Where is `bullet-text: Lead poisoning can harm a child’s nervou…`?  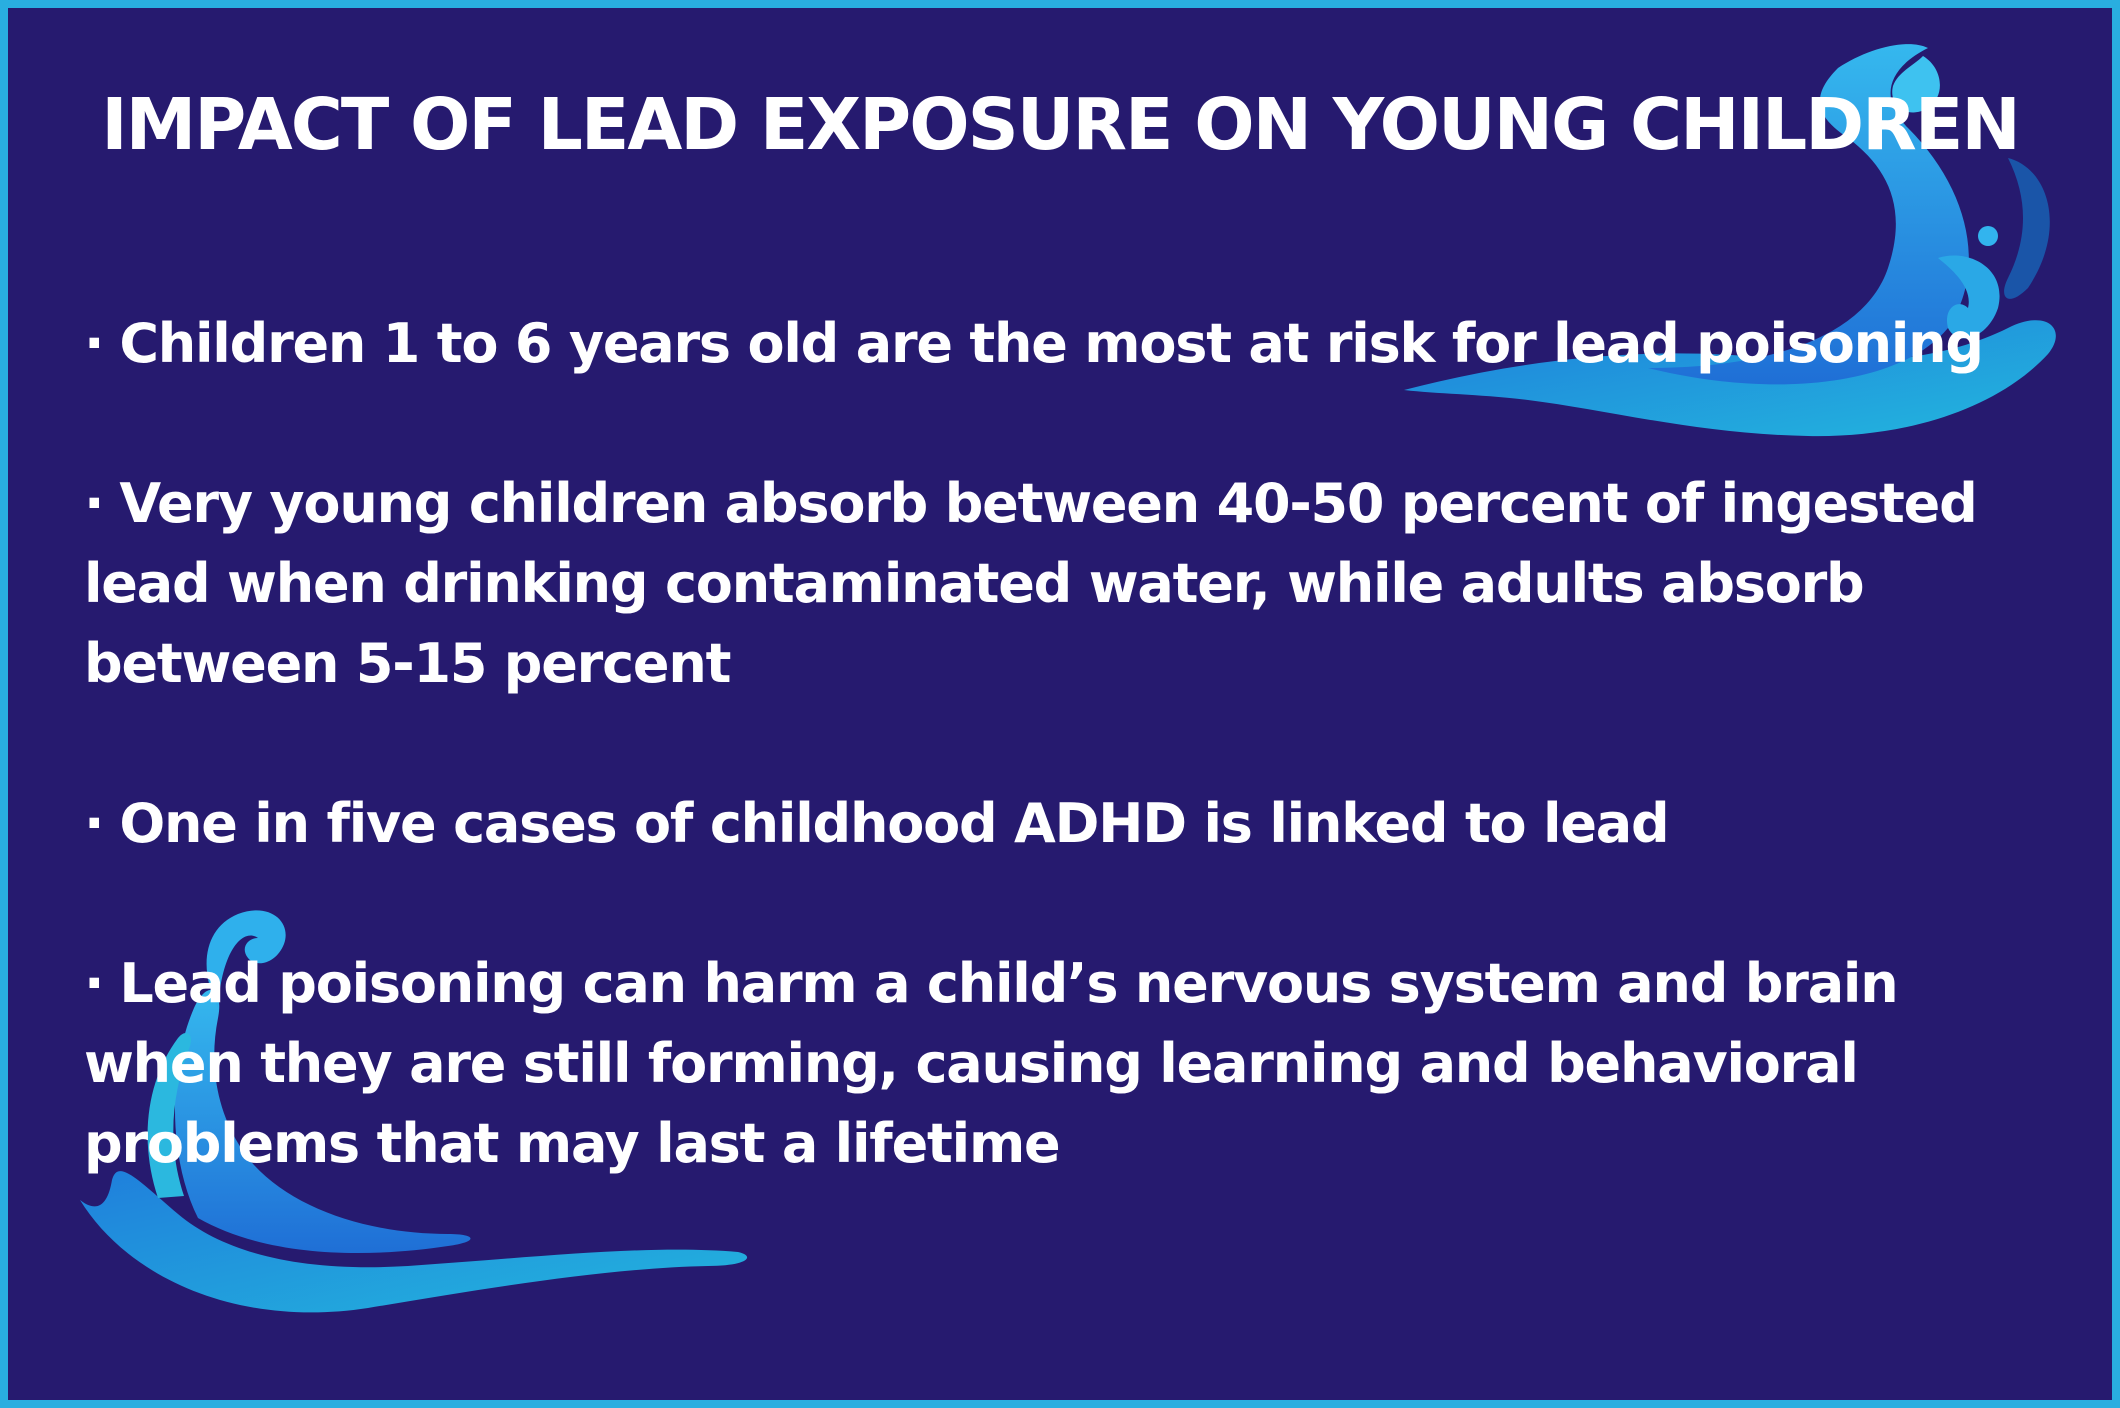 bullet-text: Lead poisoning can harm a child’s nervou… is located at coordinates (991, 1063).